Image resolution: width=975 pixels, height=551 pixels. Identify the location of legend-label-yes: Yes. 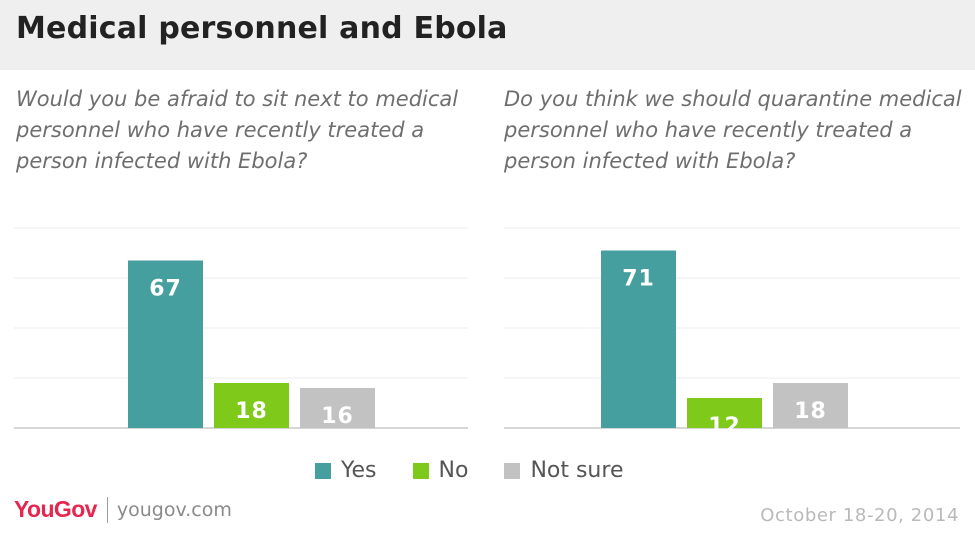
(359, 470).